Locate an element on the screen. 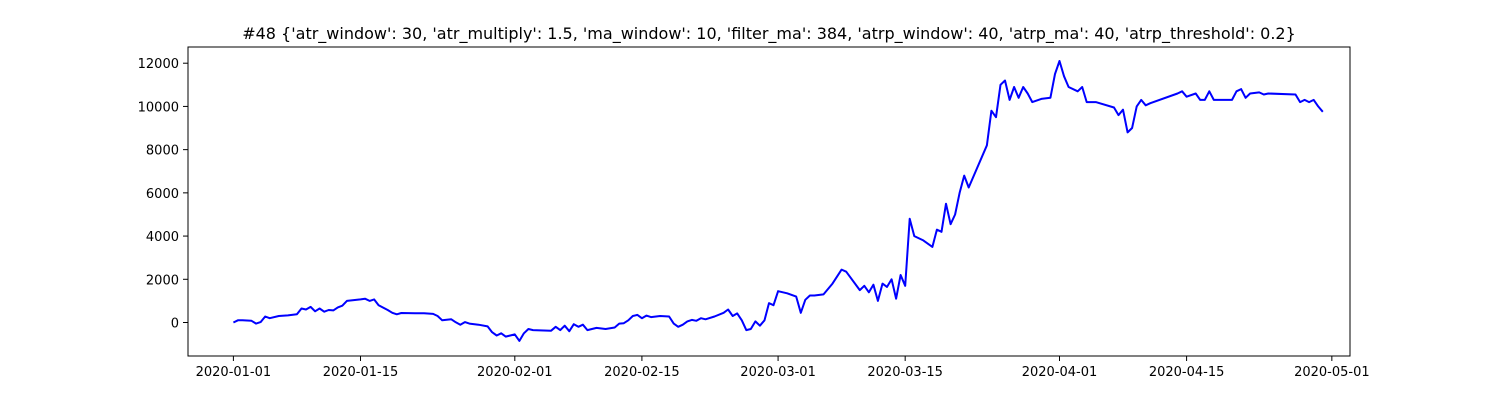 The image size is (1500, 400). y-tick-label: 8000 is located at coordinates (162, 151).